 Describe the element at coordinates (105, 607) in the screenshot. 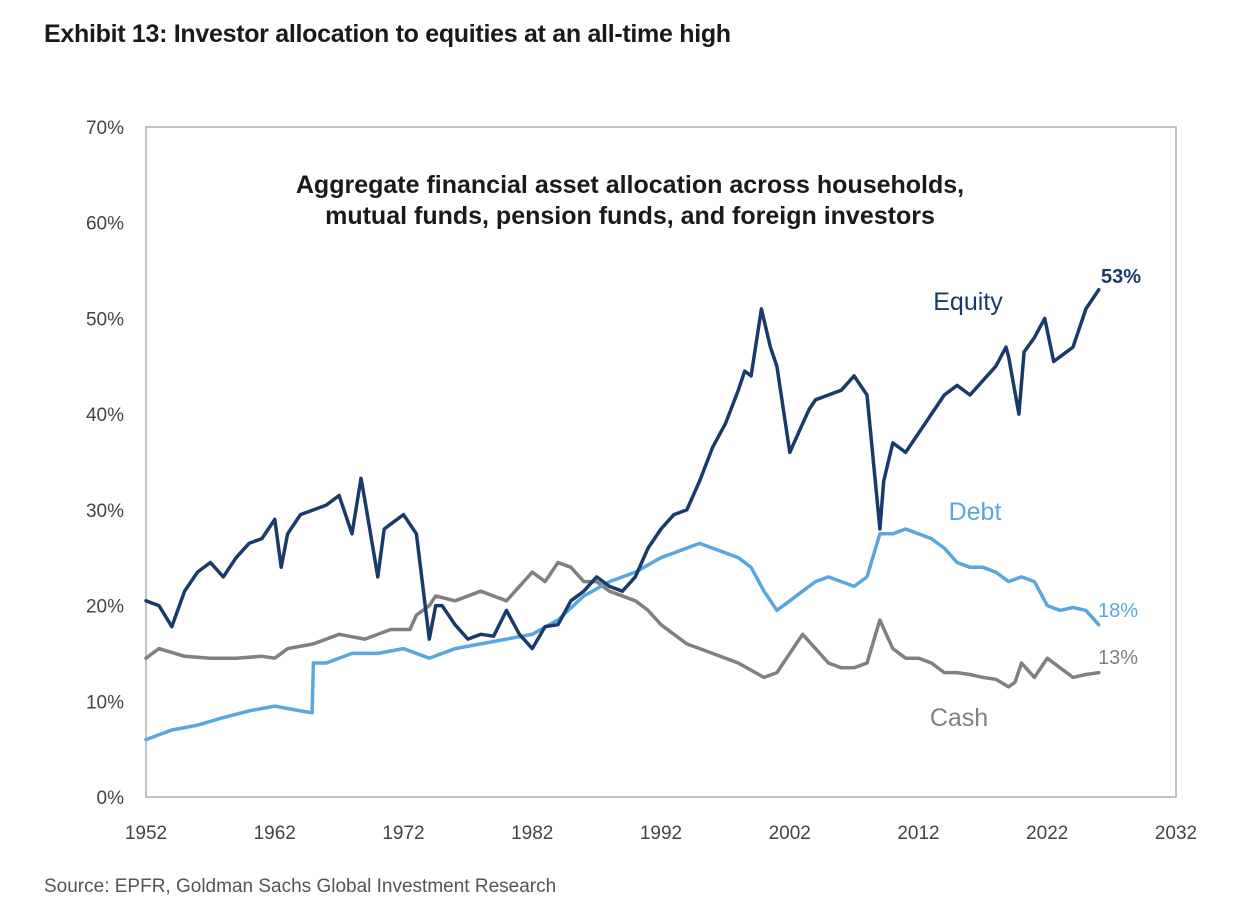

I see `y-tick-label: 20%` at that location.